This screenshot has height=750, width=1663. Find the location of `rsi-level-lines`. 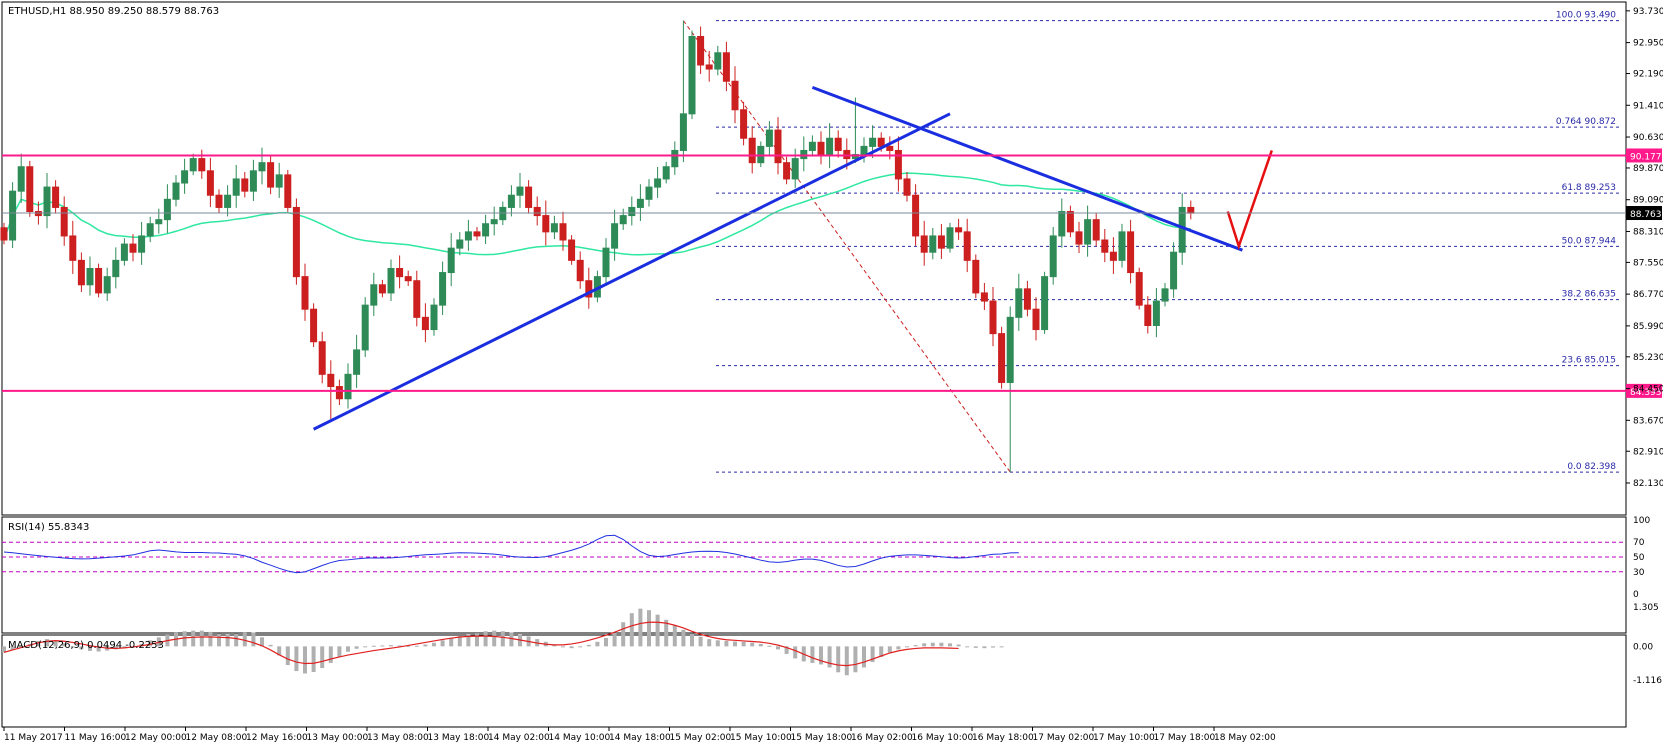

rsi-level-lines is located at coordinates (814, 557).